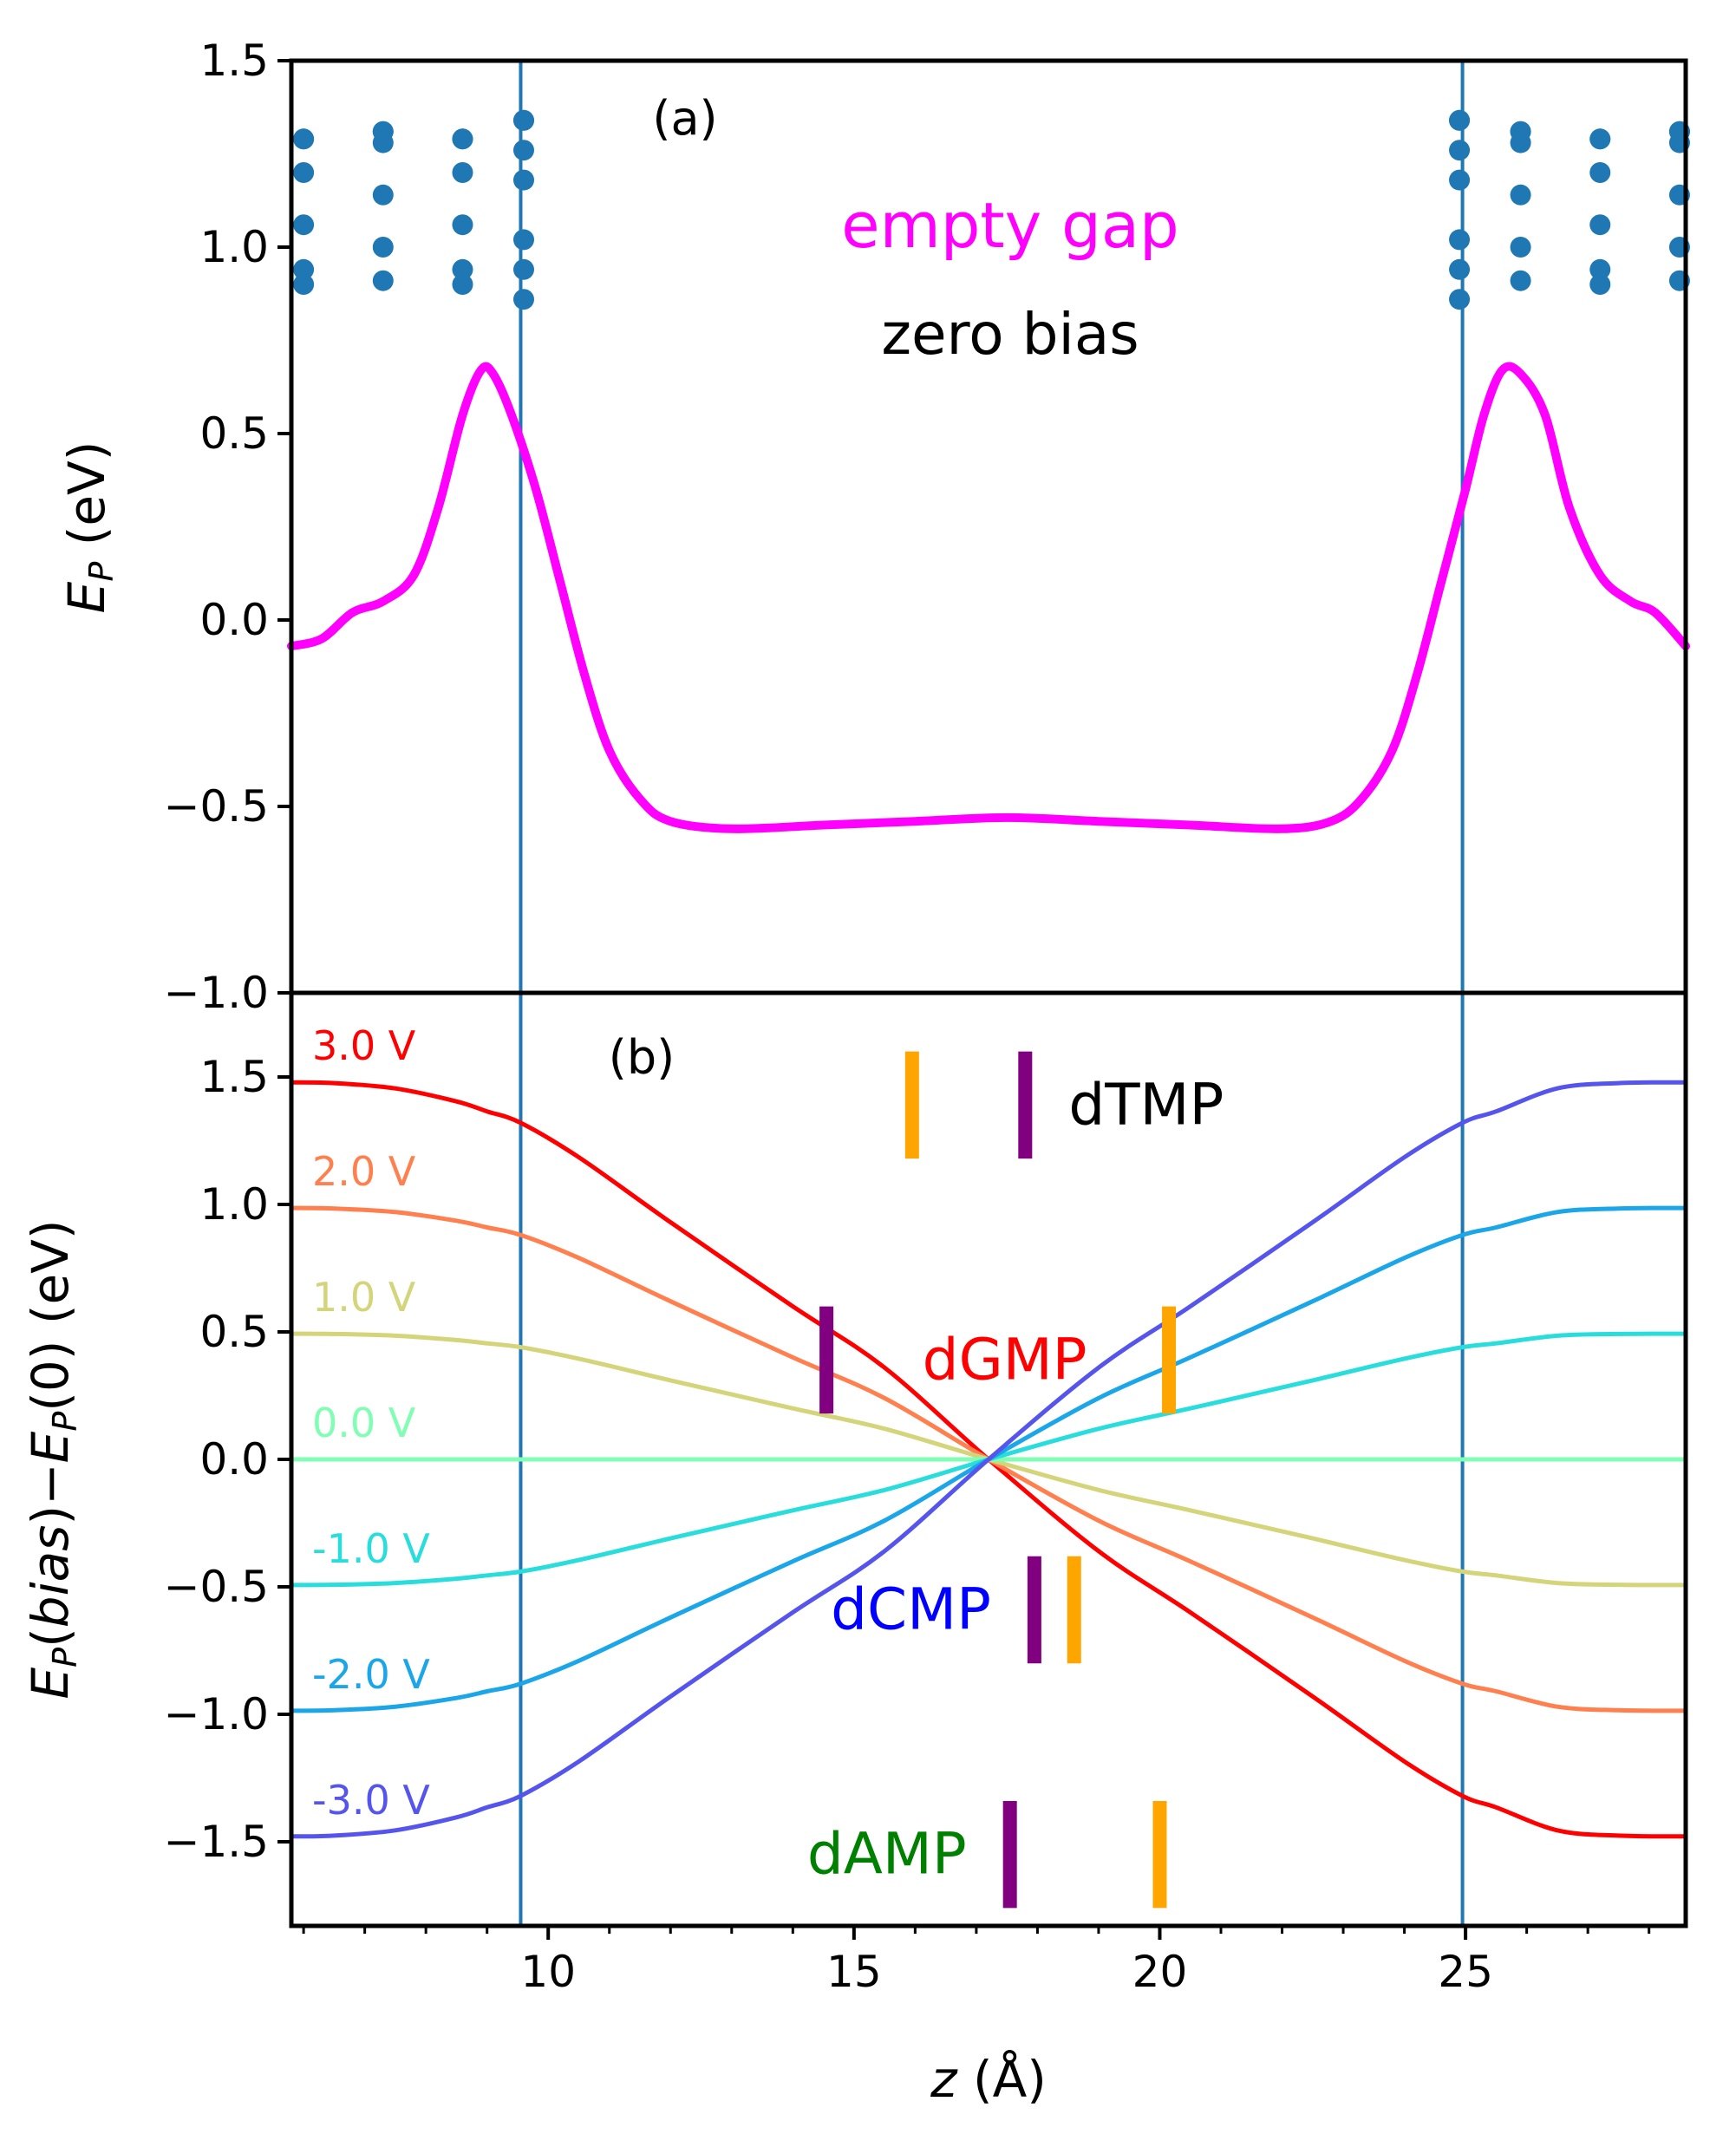 This screenshot has width=1736, height=2134. I want to click on panel-a-y-tick-label: 1.0, so click(234, 247).